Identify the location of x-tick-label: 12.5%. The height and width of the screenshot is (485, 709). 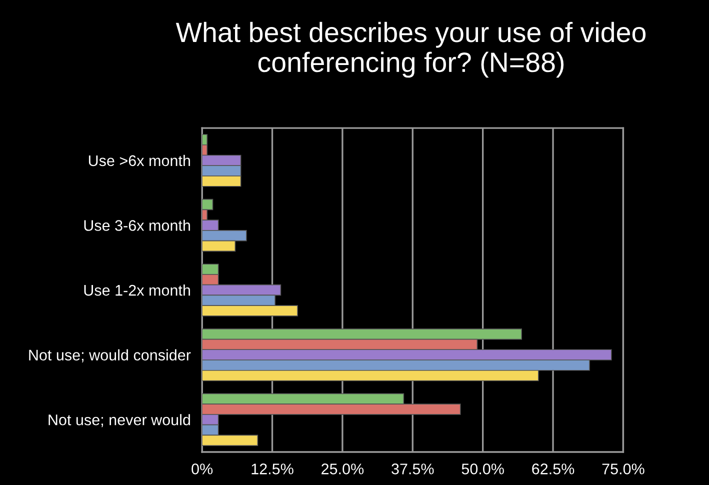
(273, 469).